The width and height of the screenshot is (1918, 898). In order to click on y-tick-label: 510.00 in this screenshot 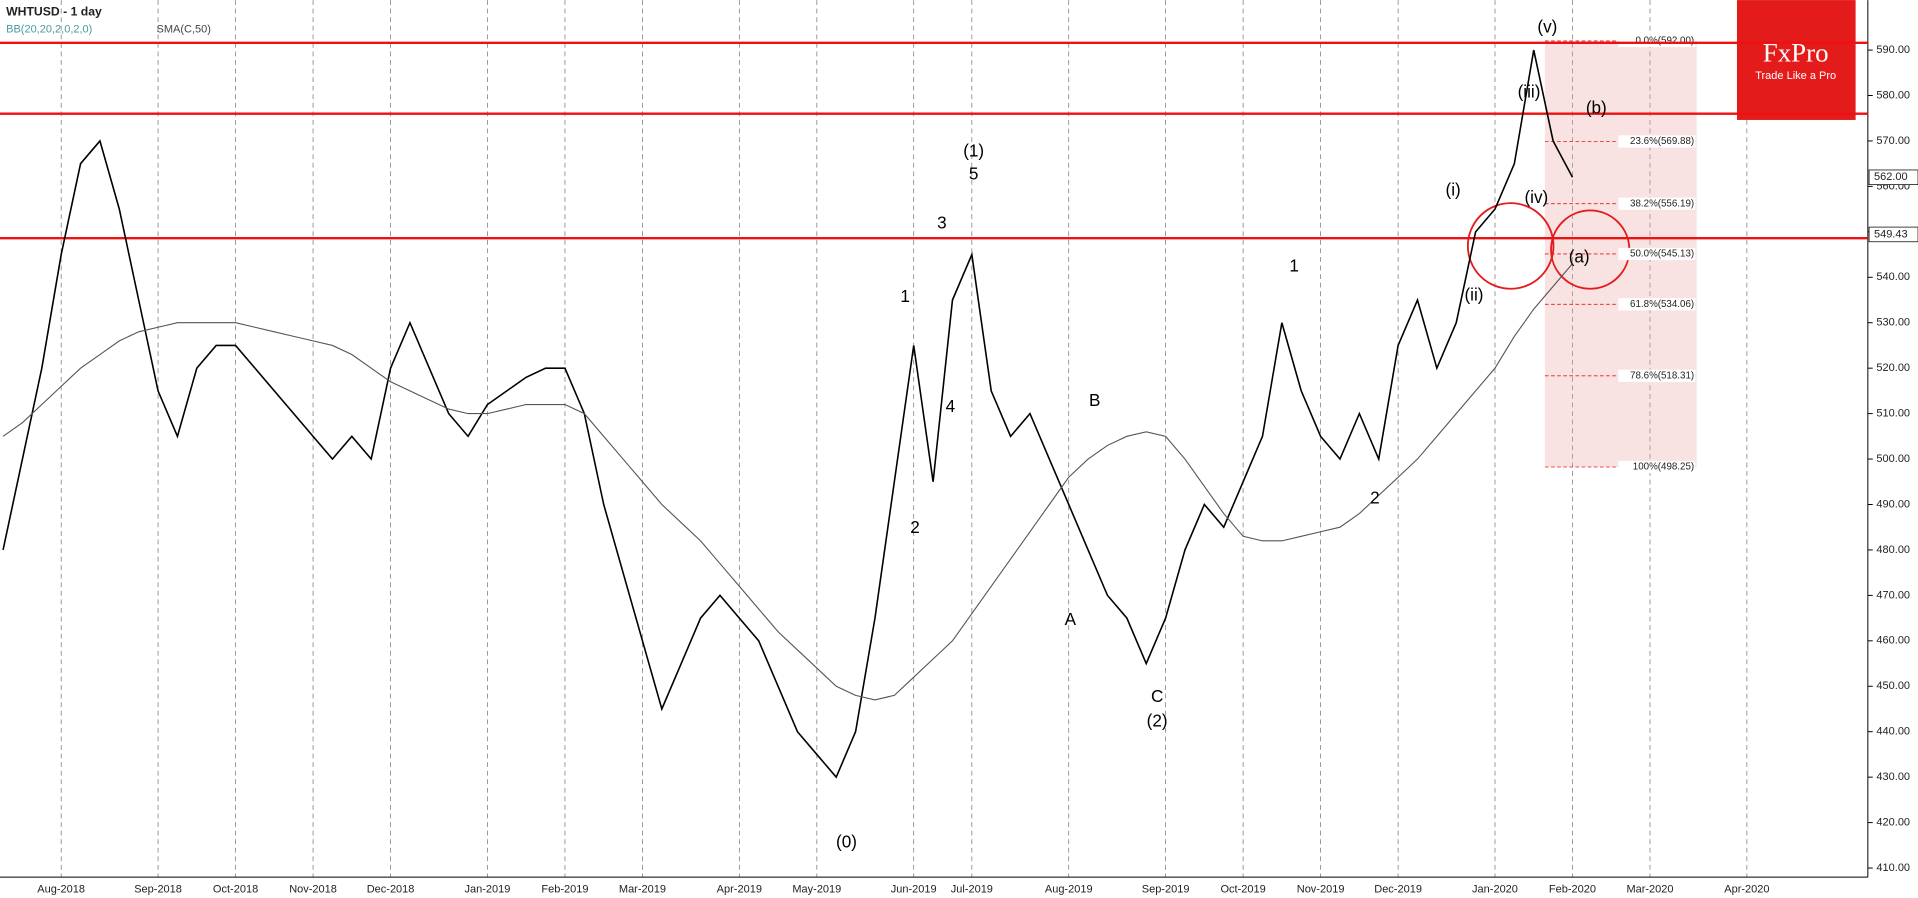, I will do `click(1893, 414)`.